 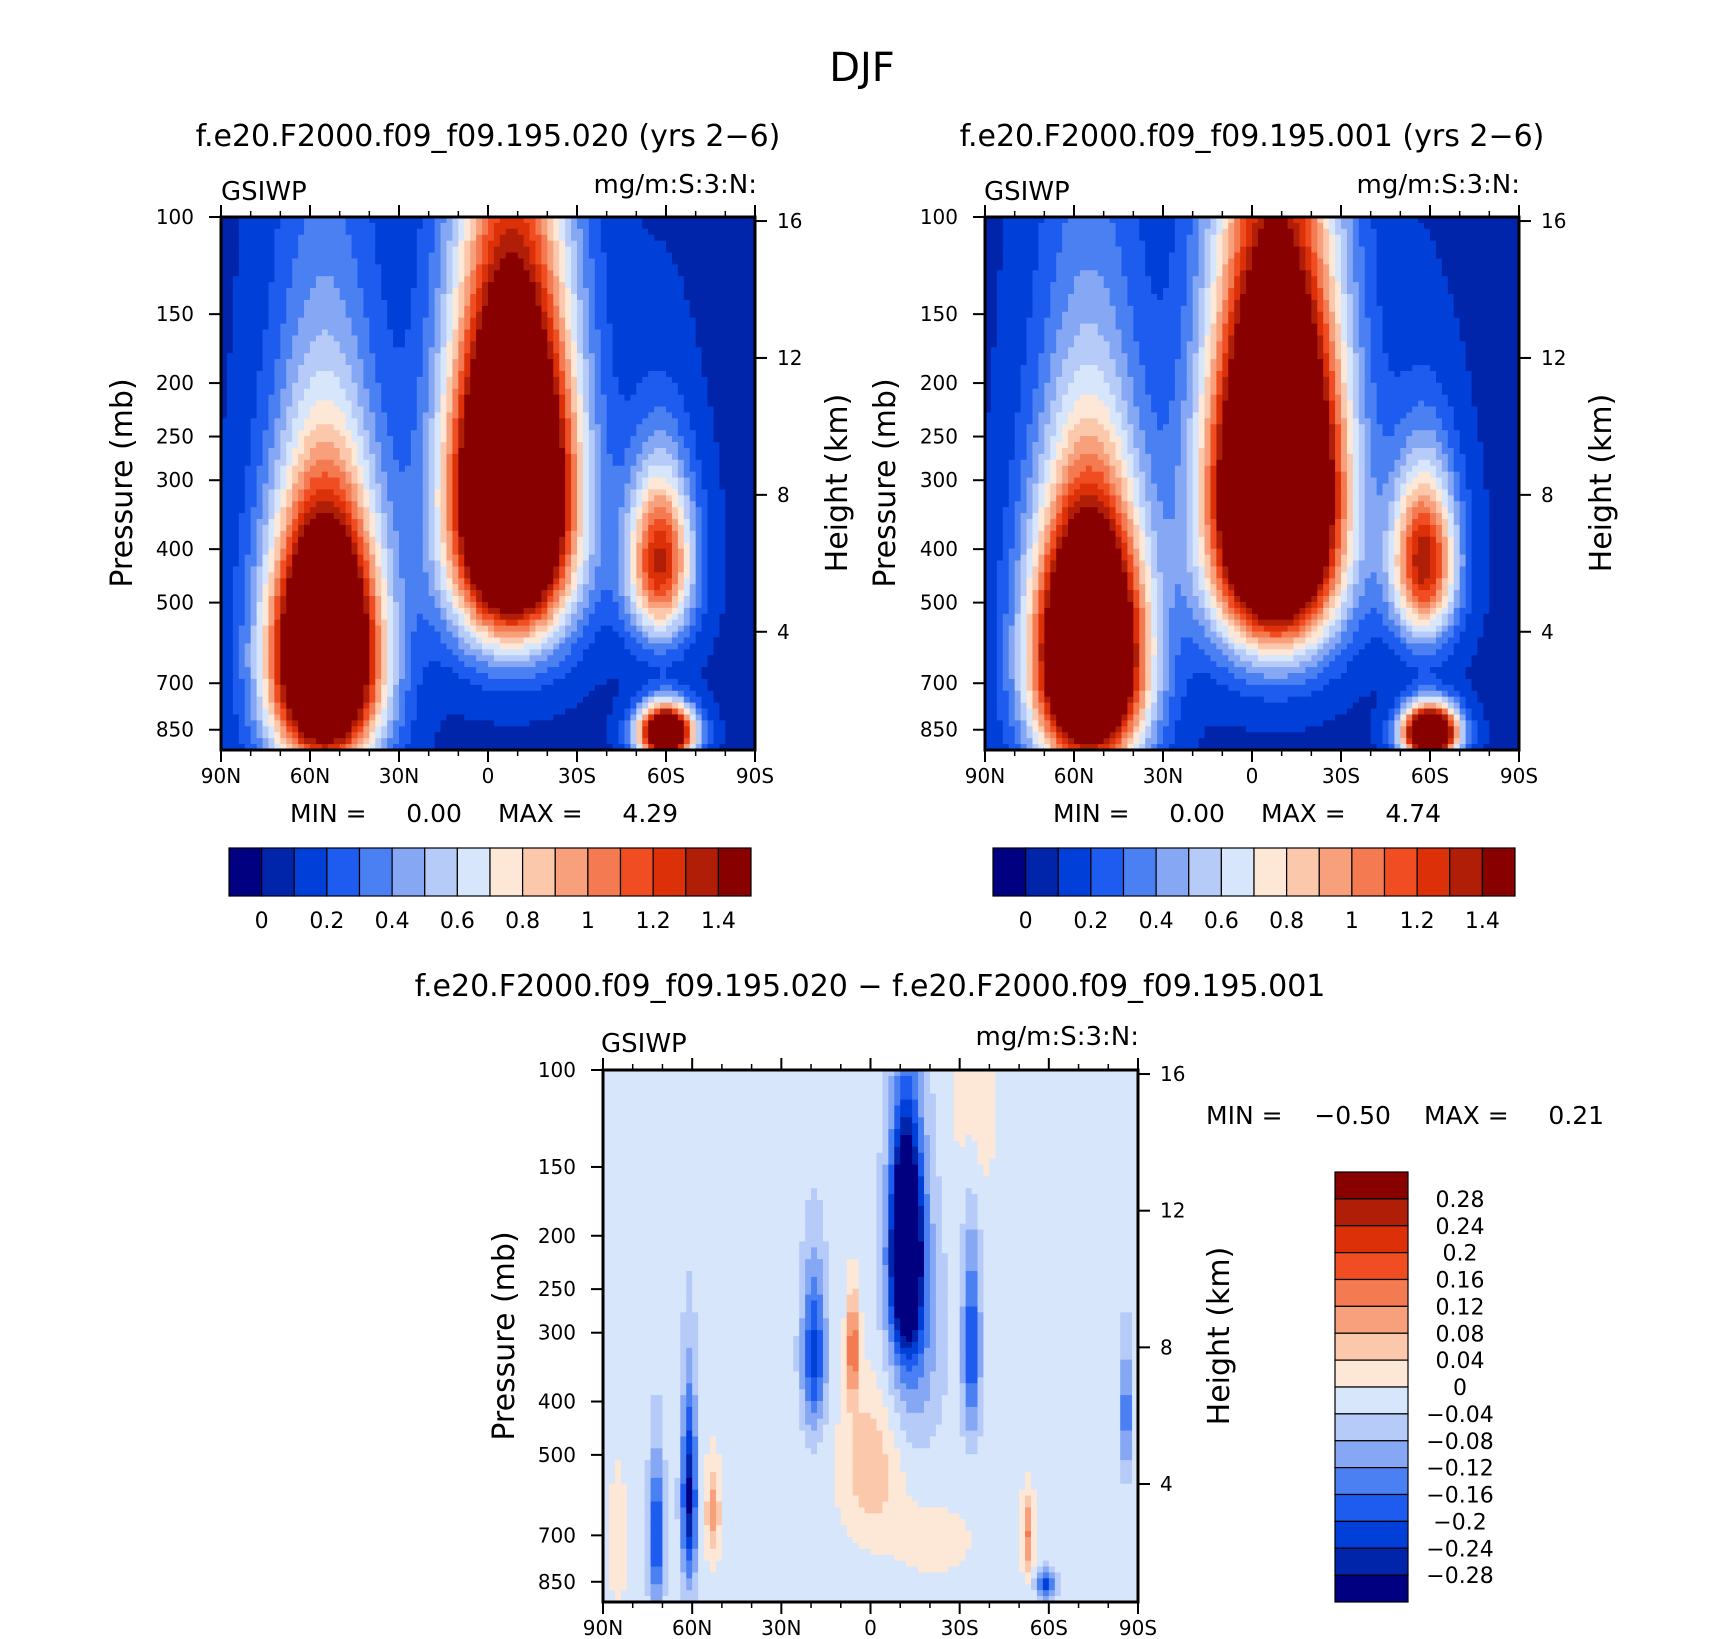 What do you see at coordinates (675, 185) in the screenshot?
I see `units-label: mg/m:S:3:N:` at bounding box center [675, 185].